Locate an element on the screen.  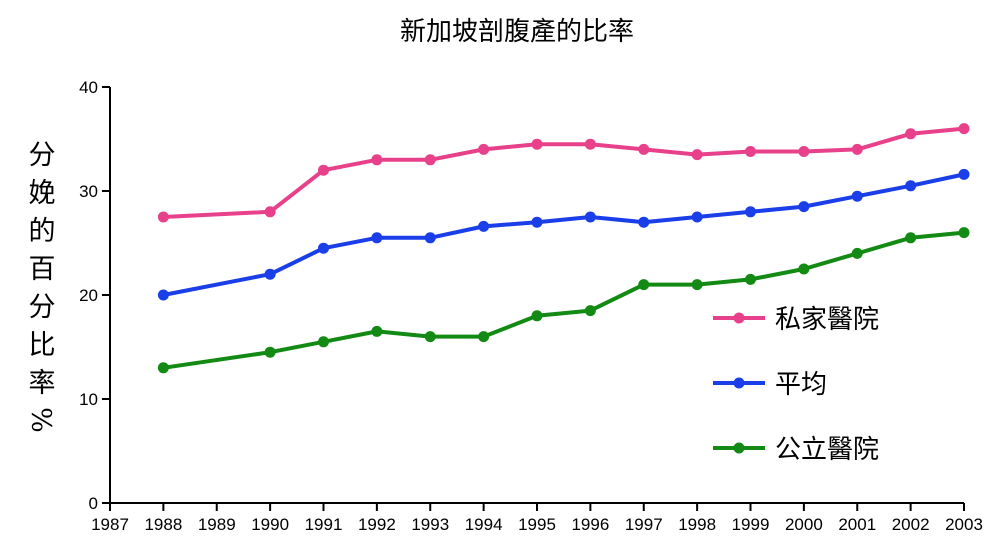
x-tick-label: 1996 is located at coordinates (590, 524).